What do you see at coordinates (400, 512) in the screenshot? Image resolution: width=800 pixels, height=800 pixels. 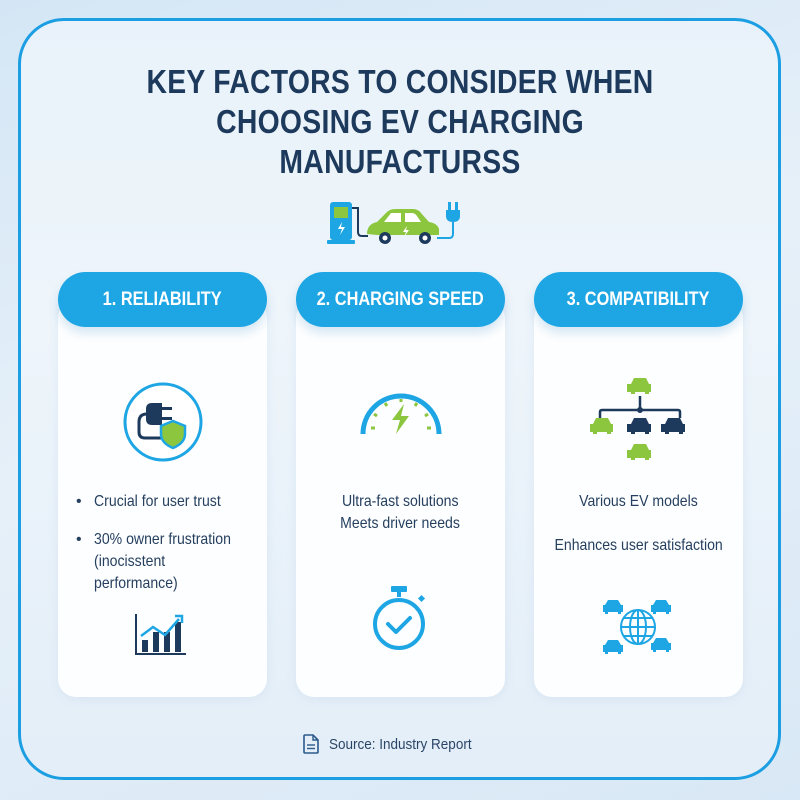 I see `card-text: Ultra-fast solutions Meets driver needs` at bounding box center [400, 512].